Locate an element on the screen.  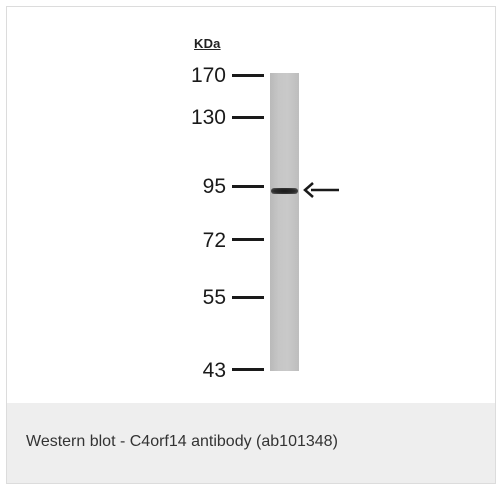
protein-band is located at coordinates (284, 191).